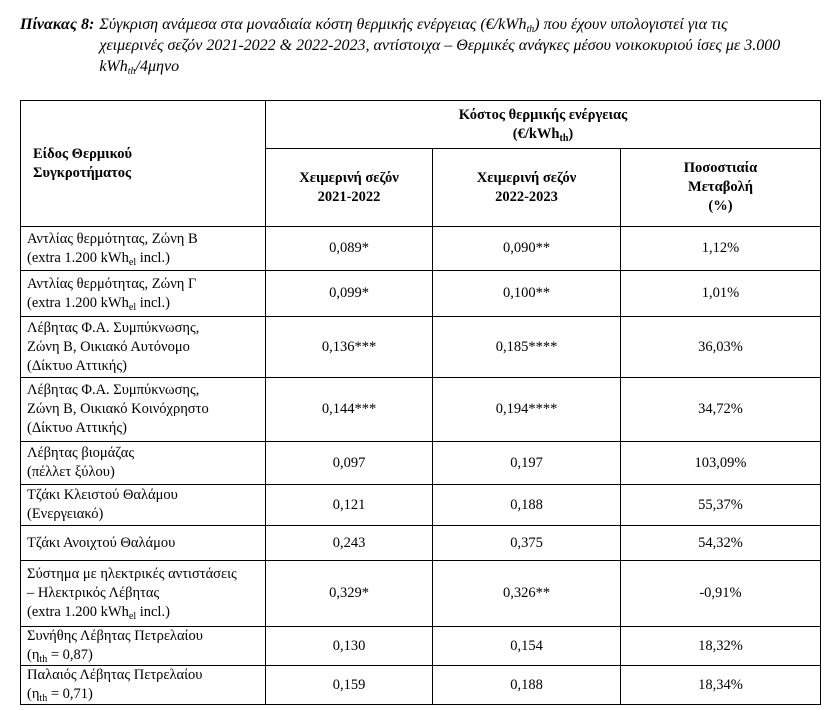  I want to click on table-cell: 34,72%, so click(720, 409).